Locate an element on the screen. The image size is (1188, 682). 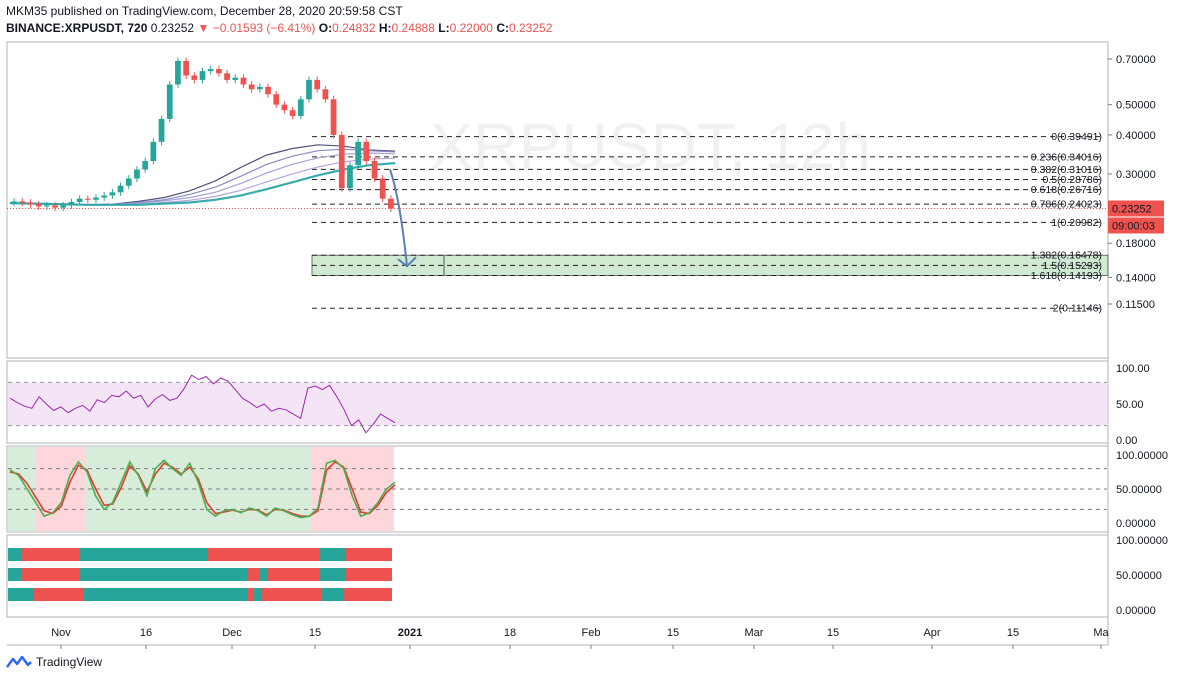
tradingview-brand: TradingView is located at coordinates (54, 662).